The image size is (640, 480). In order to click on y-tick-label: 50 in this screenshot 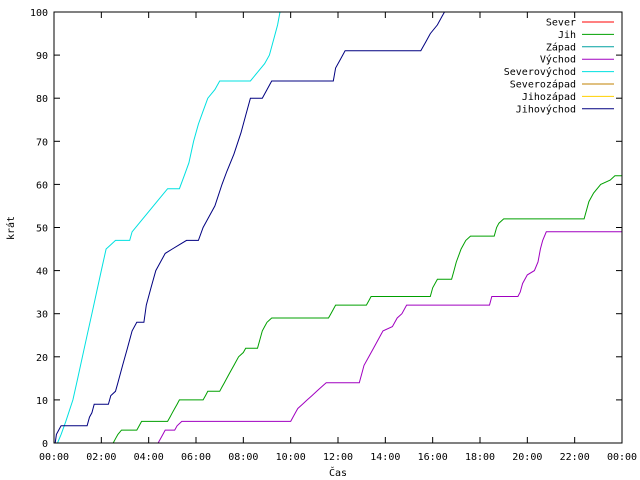, I will do `click(42, 229)`.